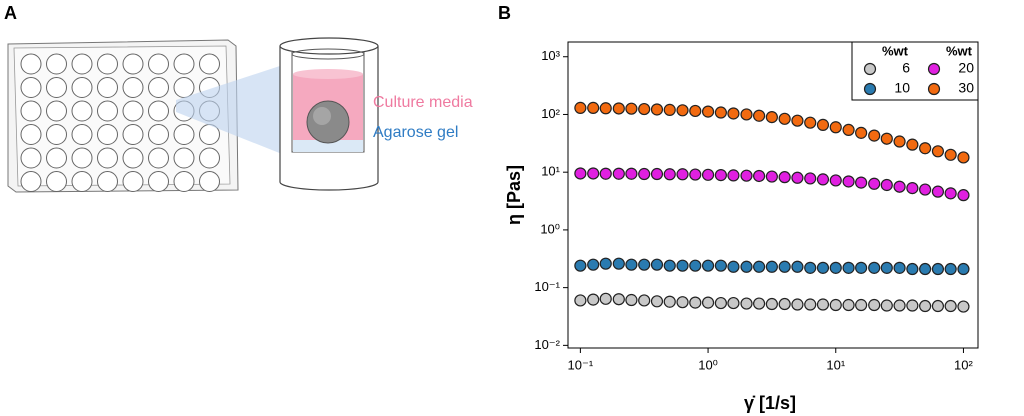  I want to click on y-tick-label: 10⁰, so click(550, 228).